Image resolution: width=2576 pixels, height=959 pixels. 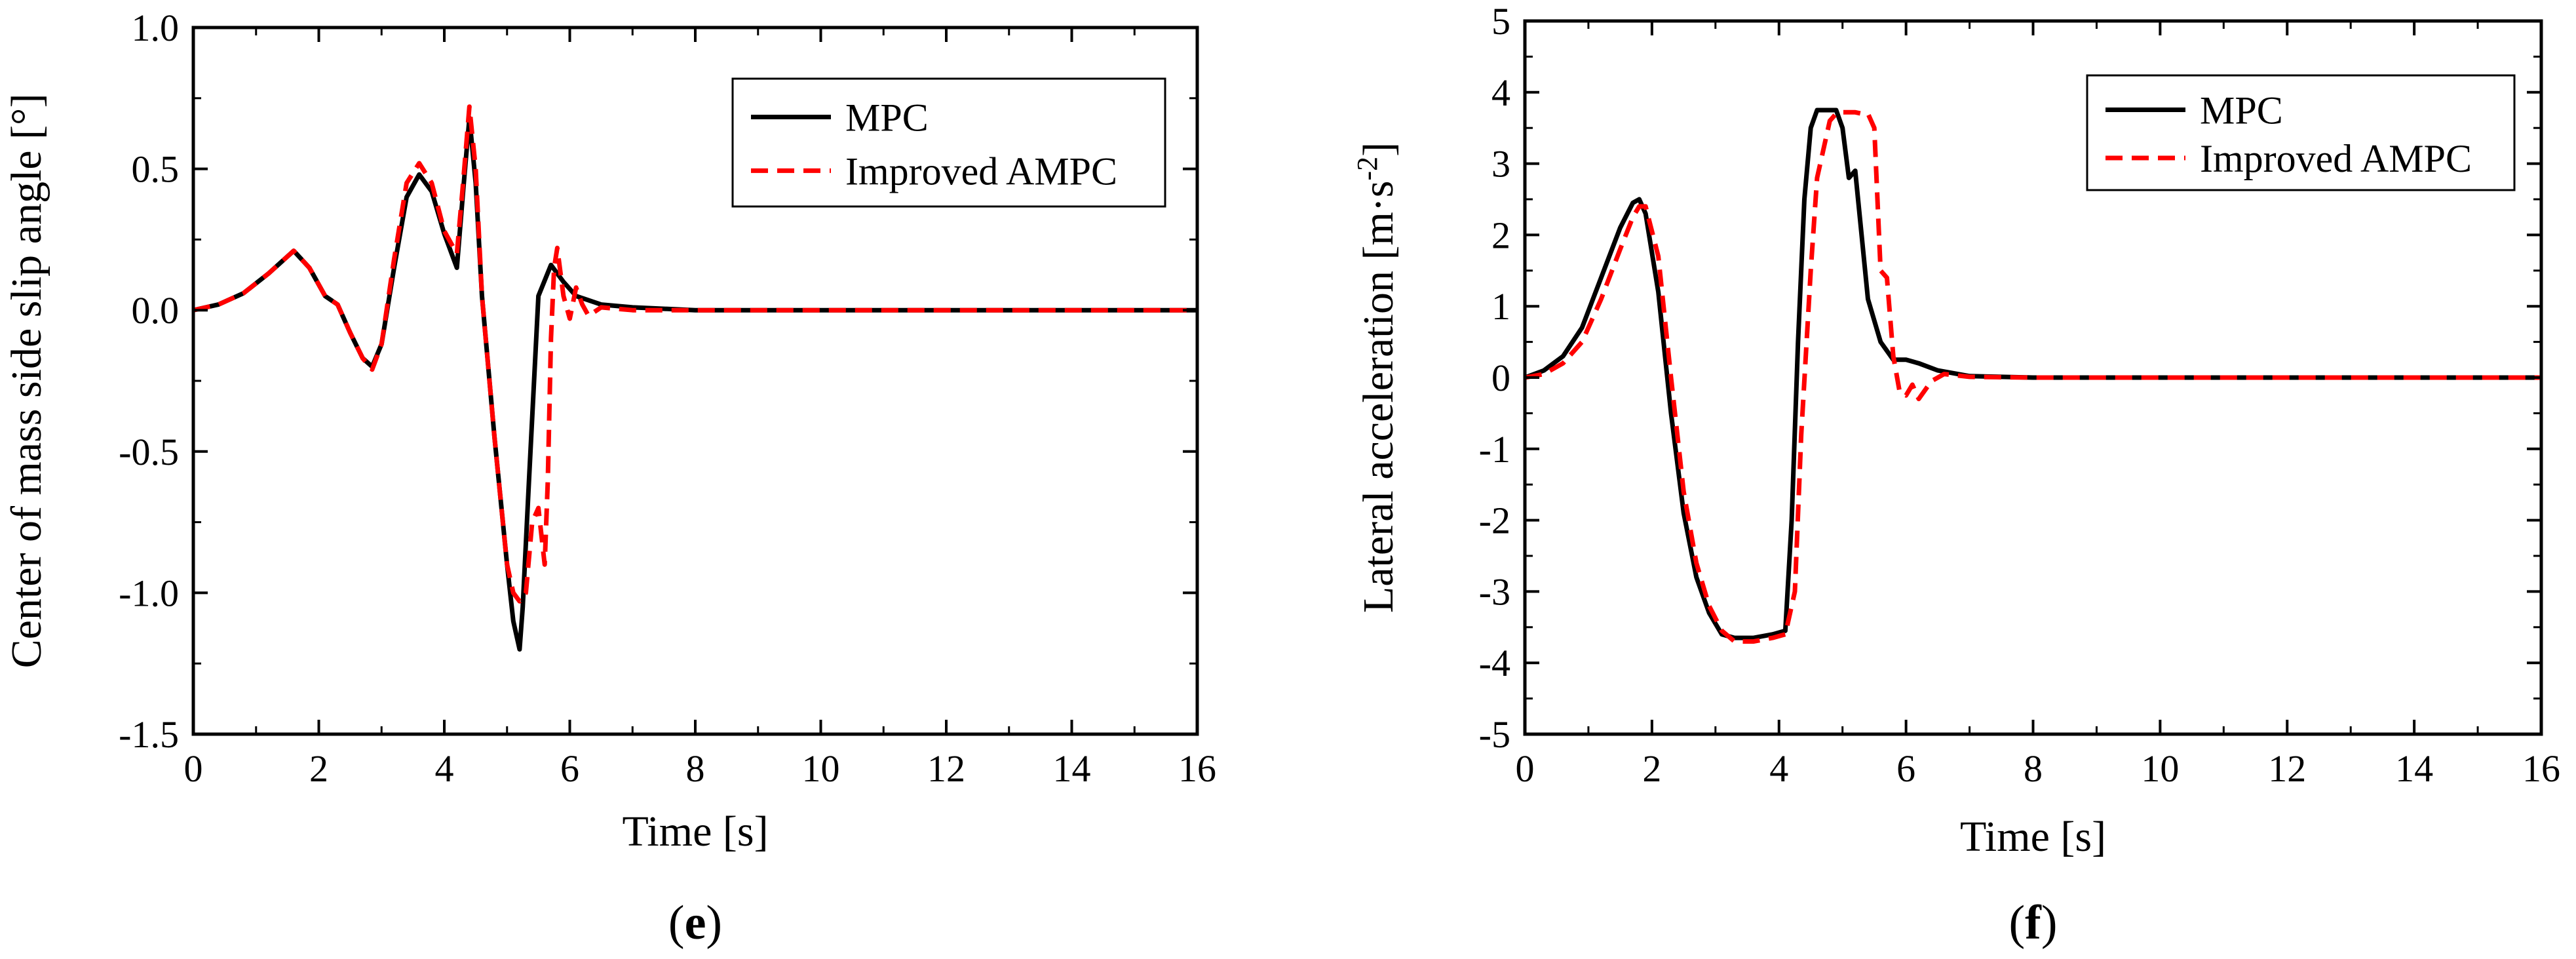 I want to click on y-tick-label: -1.0, so click(x=149, y=593).